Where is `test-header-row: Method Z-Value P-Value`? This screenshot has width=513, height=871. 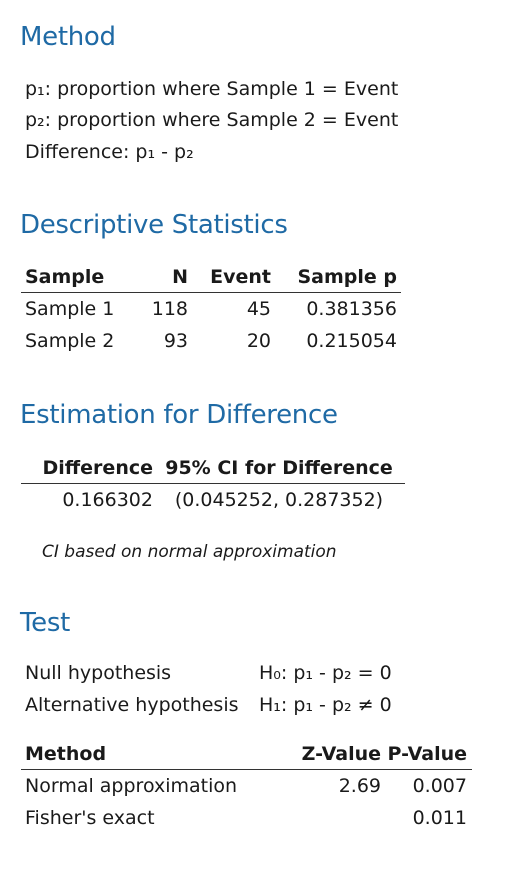 test-header-row: Method Z-Value P-Value is located at coordinates (246, 754).